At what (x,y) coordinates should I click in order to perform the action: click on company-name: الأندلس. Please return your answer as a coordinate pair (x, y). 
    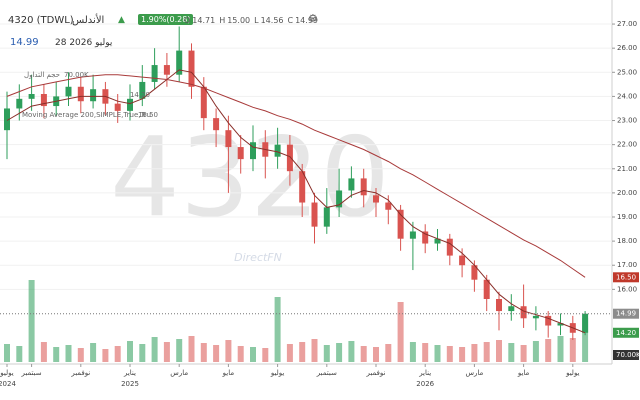
    Looking at the image, I should click on (88, 20).